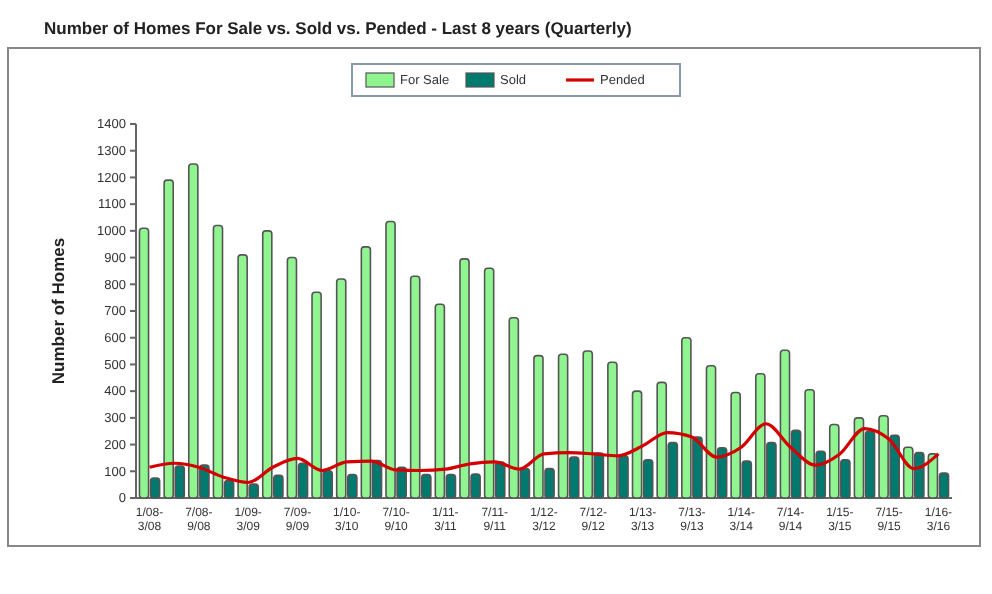  I want to click on line-series, so click(544, 453).